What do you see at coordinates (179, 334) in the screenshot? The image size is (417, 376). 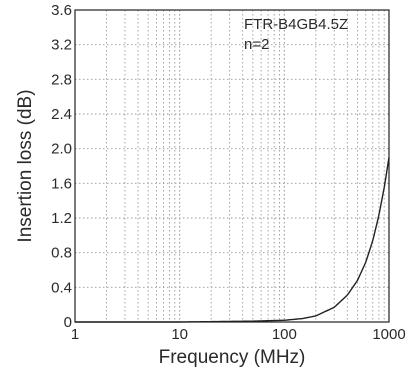 I see `x-tick-label: 10` at bounding box center [179, 334].